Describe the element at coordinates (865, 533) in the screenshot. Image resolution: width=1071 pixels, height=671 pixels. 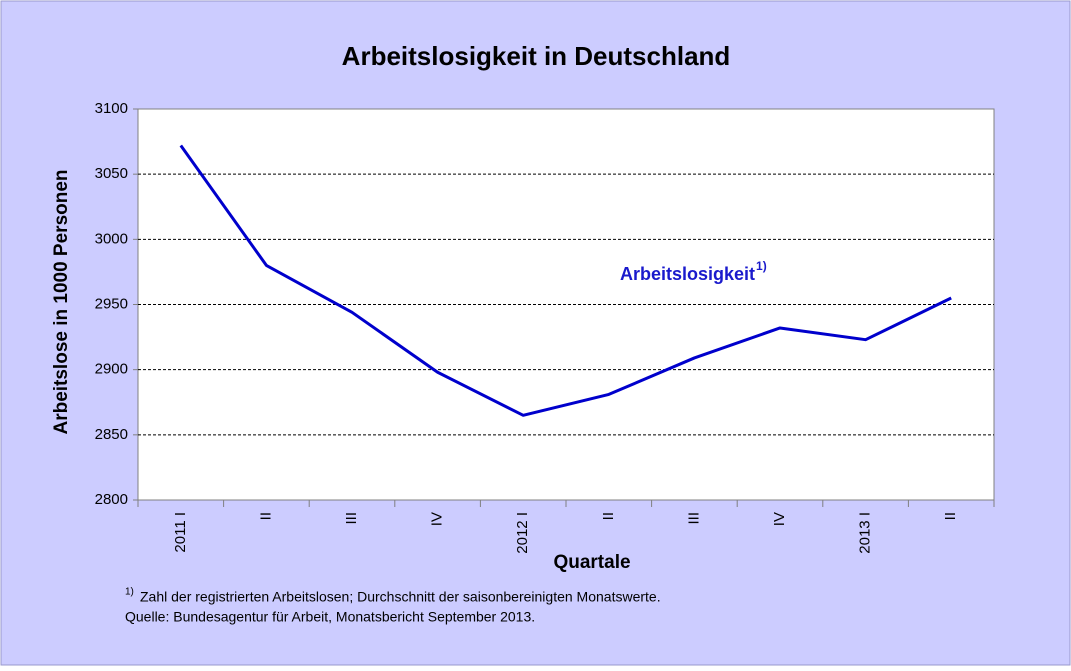
I see `x-tick-label: 2013 I` at that location.